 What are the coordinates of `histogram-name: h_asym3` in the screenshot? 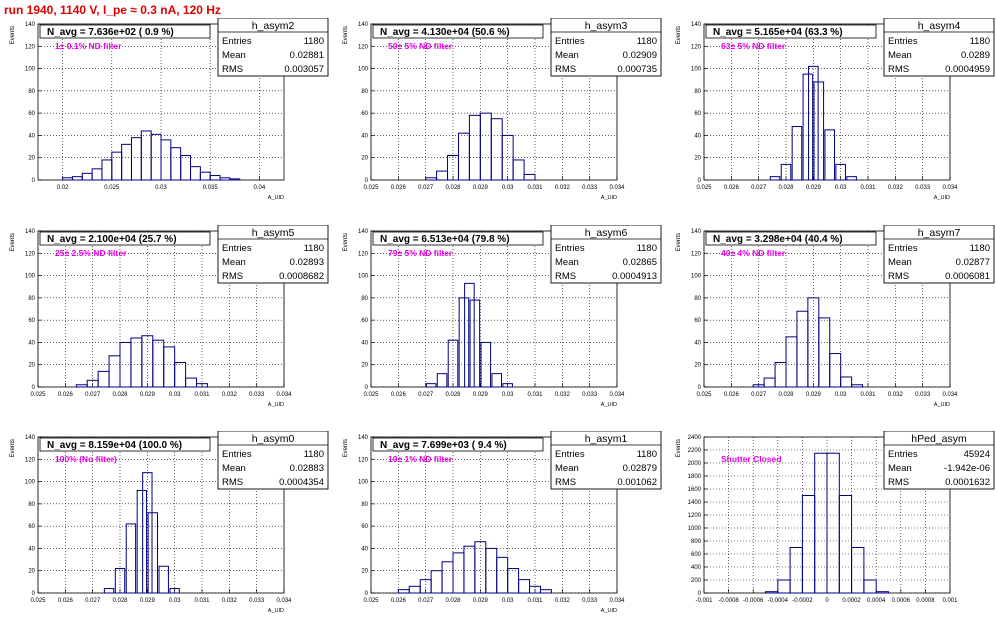 It's located at (606, 26).